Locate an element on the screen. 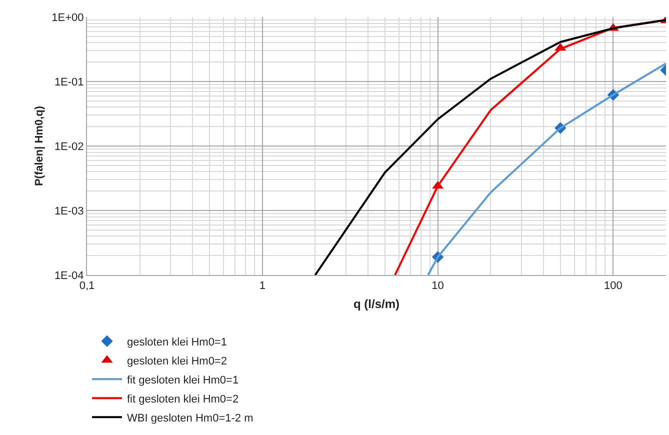  x-tick-label: 0,1 is located at coordinates (87, 286).